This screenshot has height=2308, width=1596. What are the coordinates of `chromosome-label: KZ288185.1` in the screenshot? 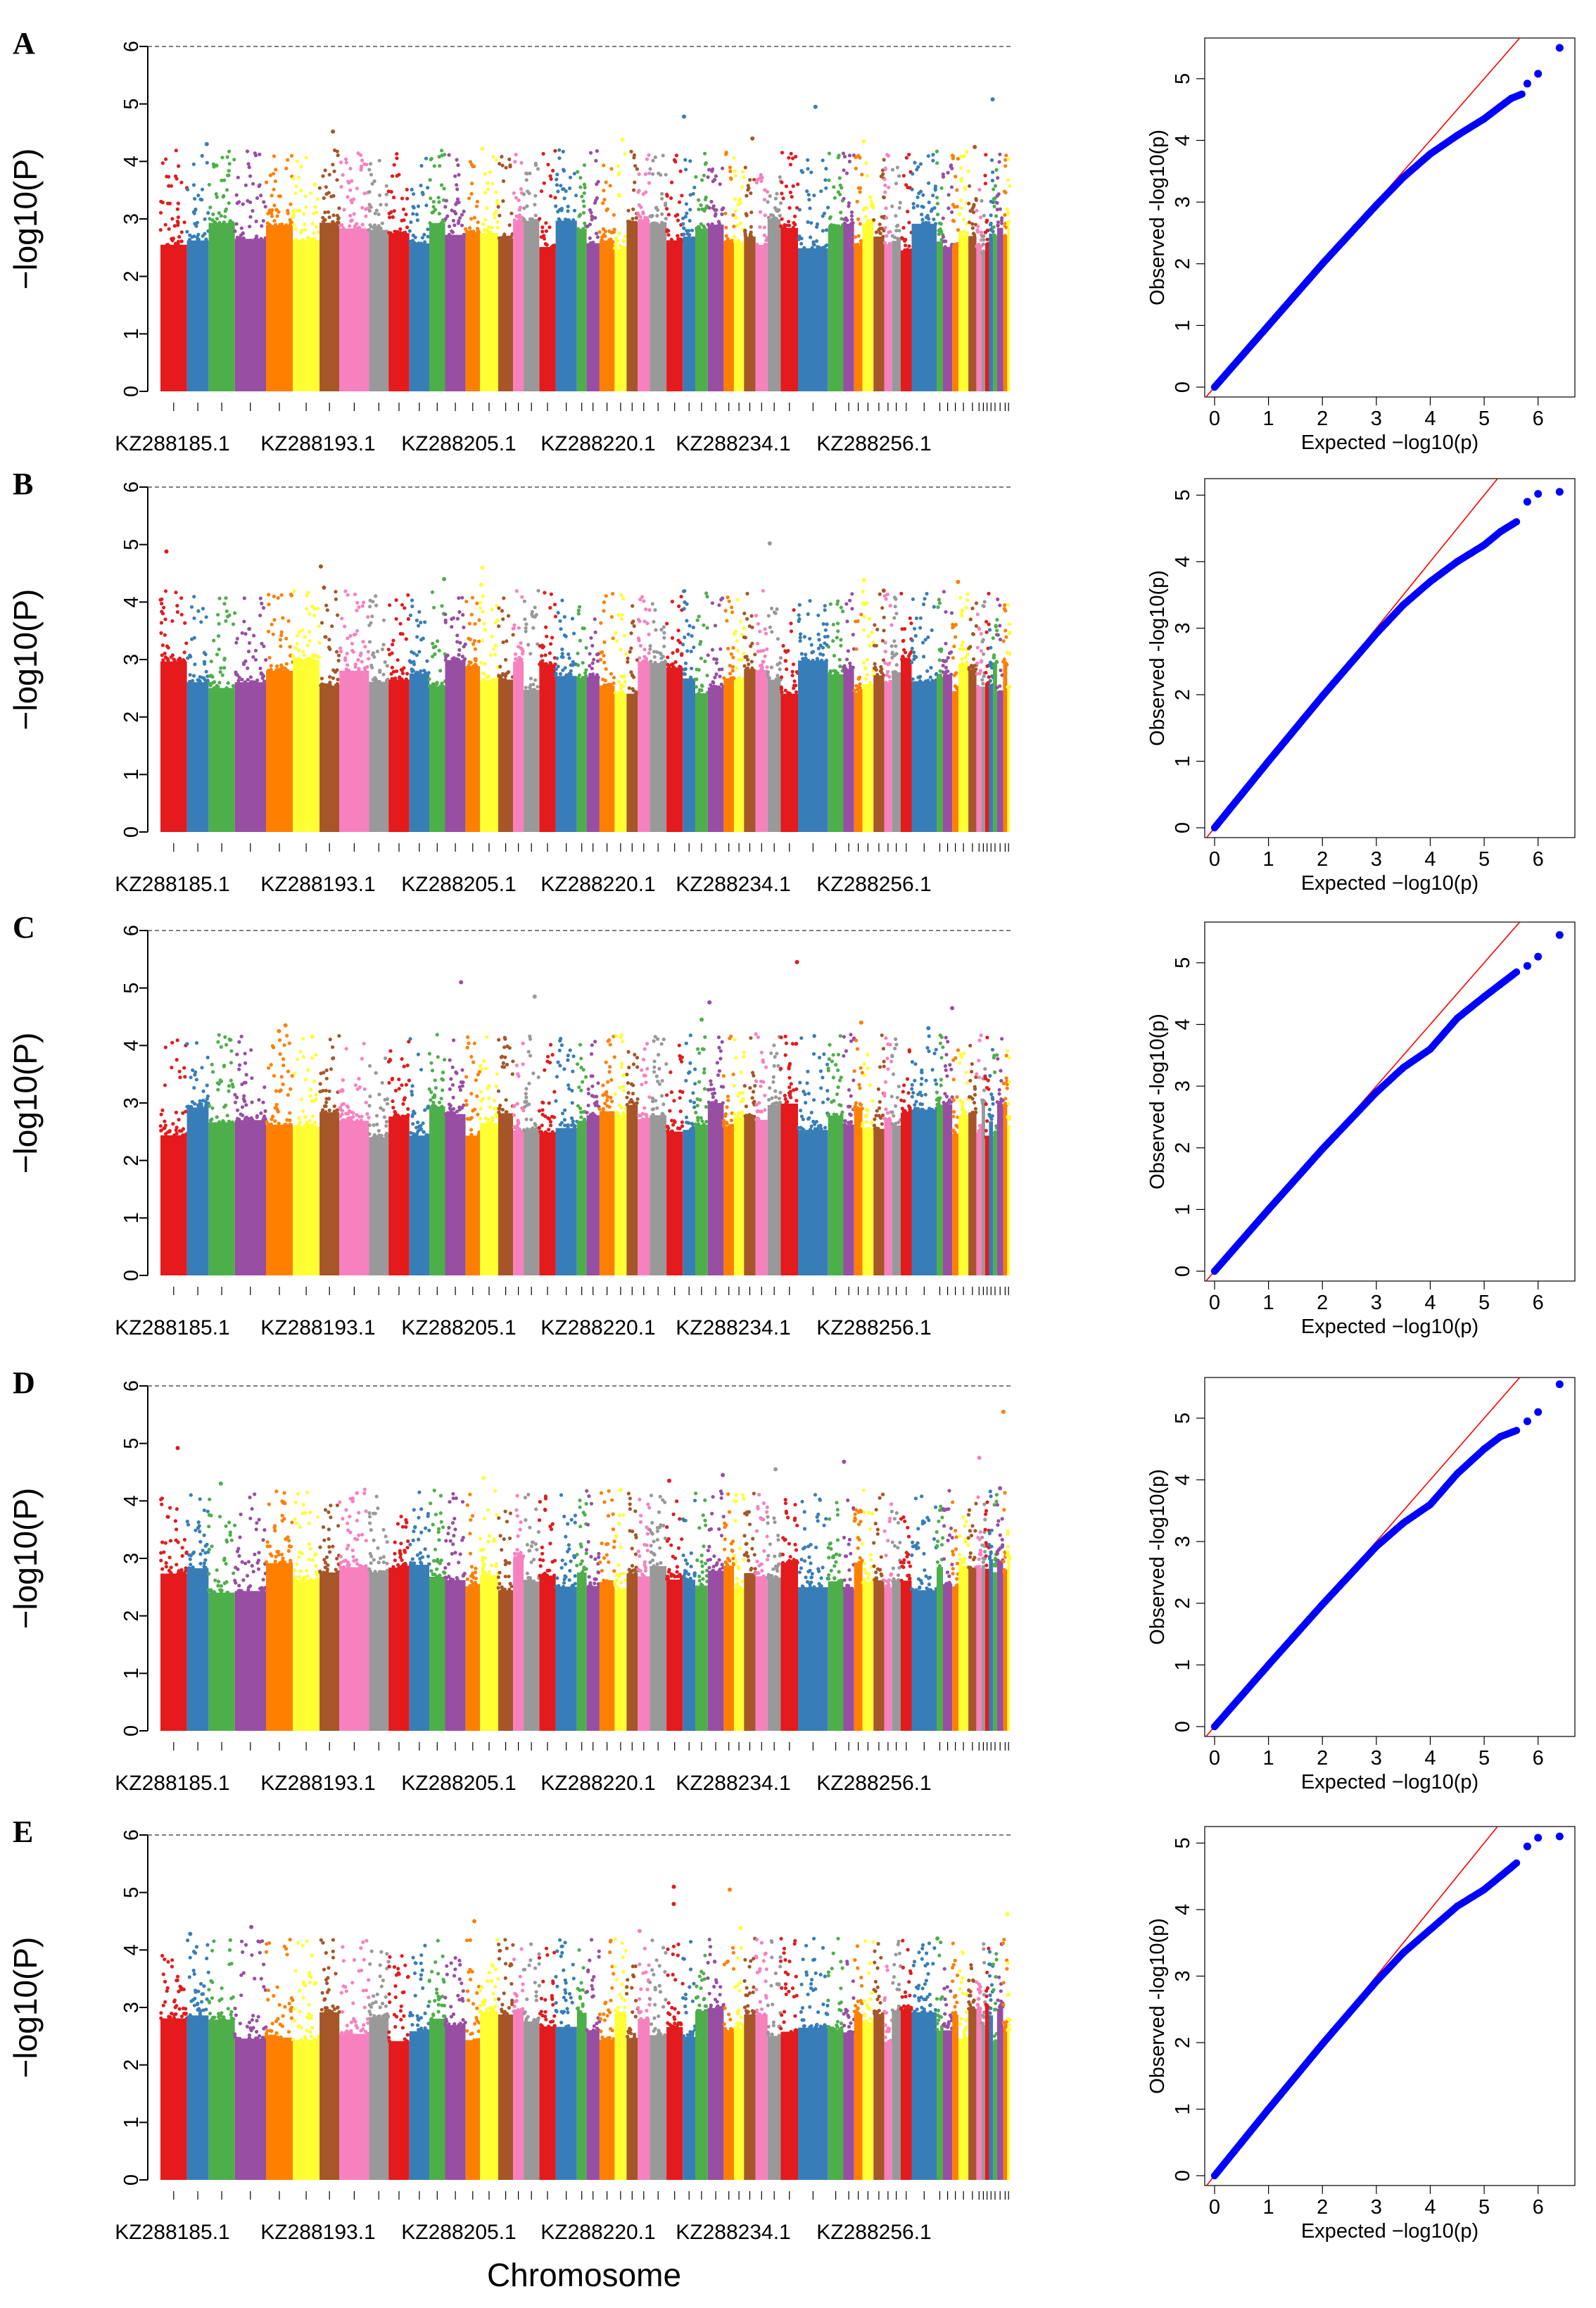 It's located at (172, 1327).